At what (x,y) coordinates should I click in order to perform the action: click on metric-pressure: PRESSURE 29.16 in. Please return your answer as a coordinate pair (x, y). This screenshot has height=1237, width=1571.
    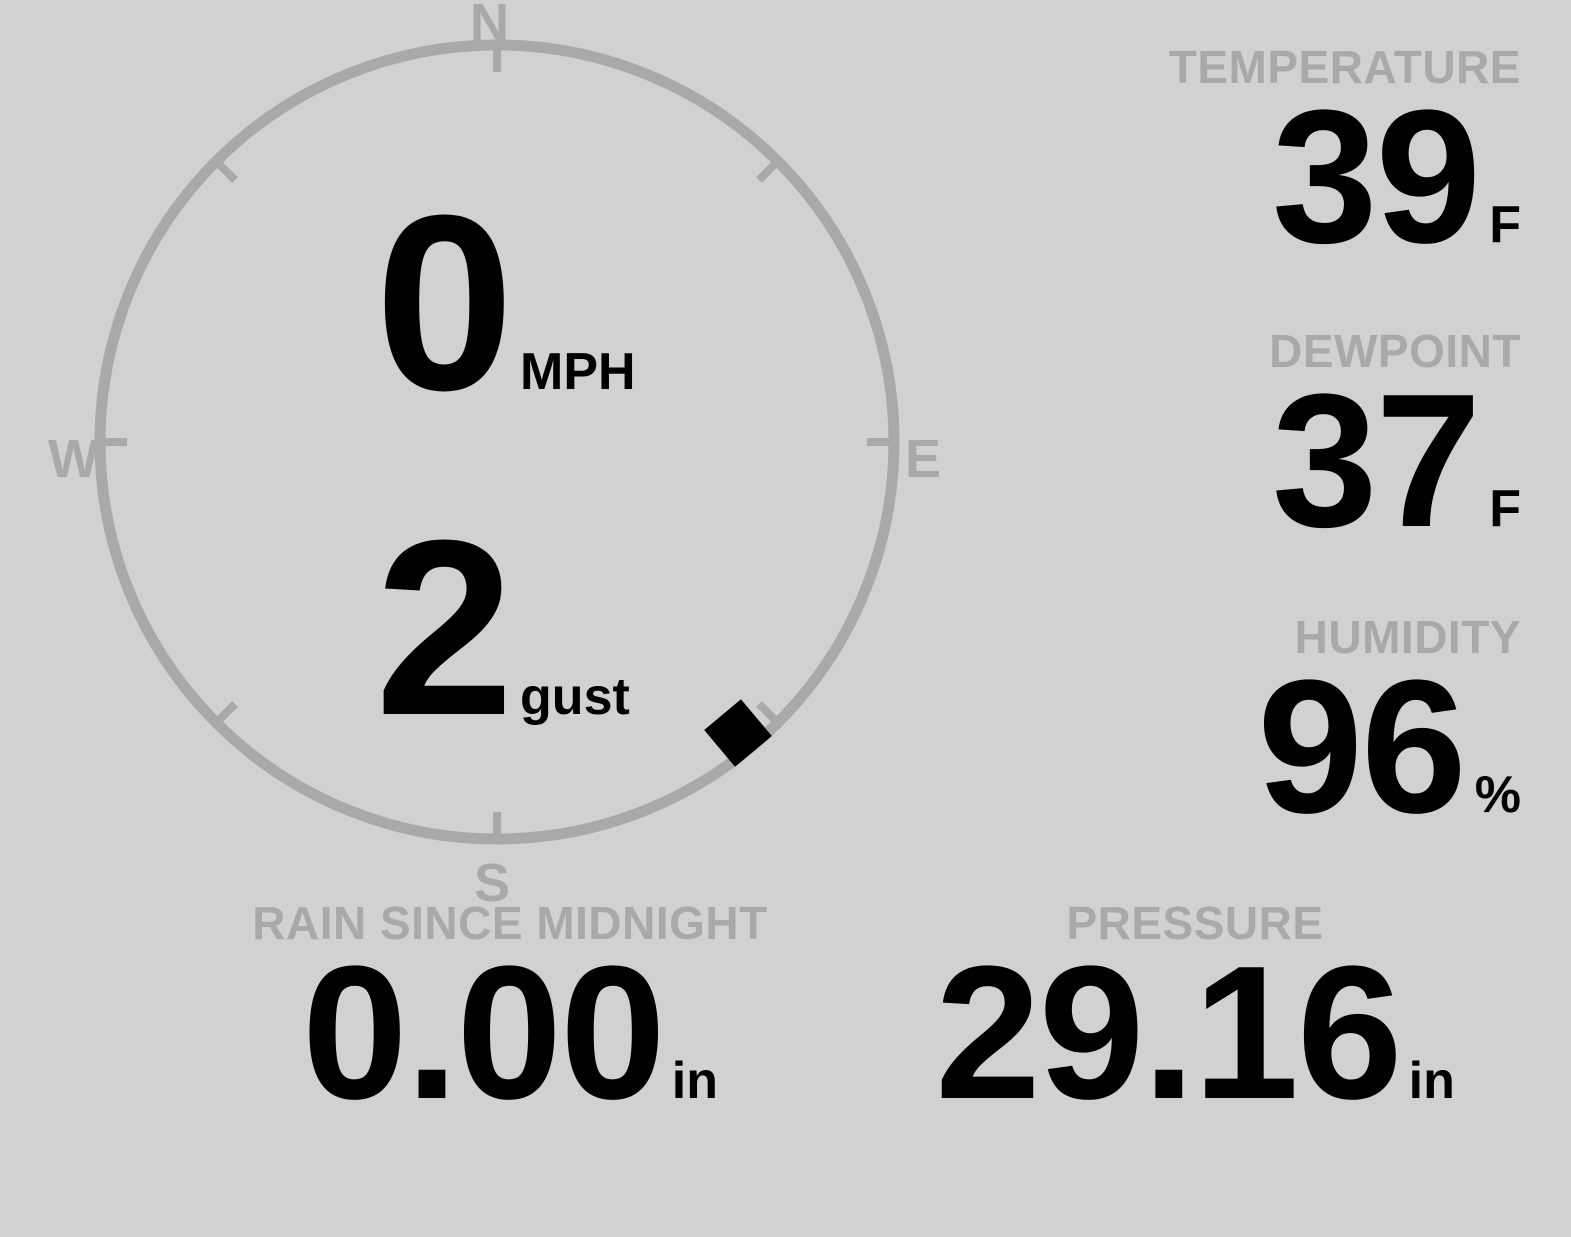
    Looking at the image, I should click on (1195, 1018).